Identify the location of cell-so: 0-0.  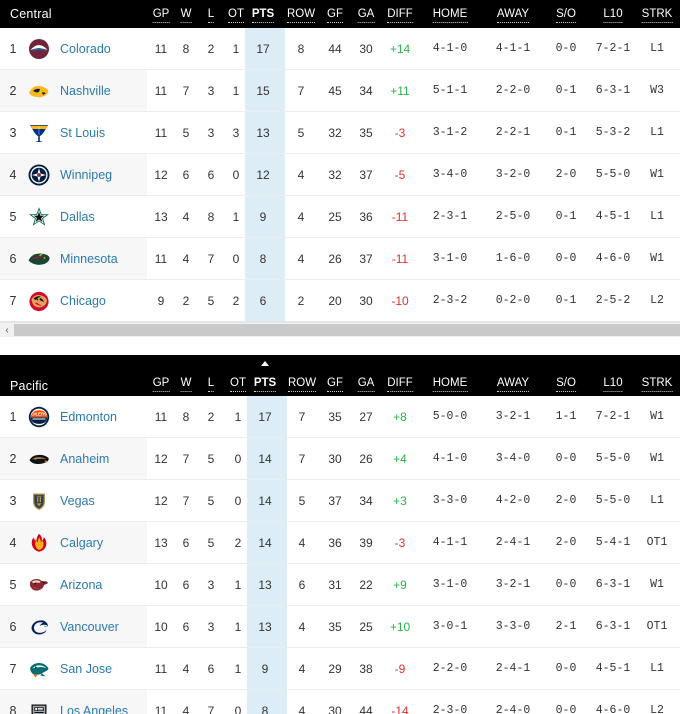
(566, 258).